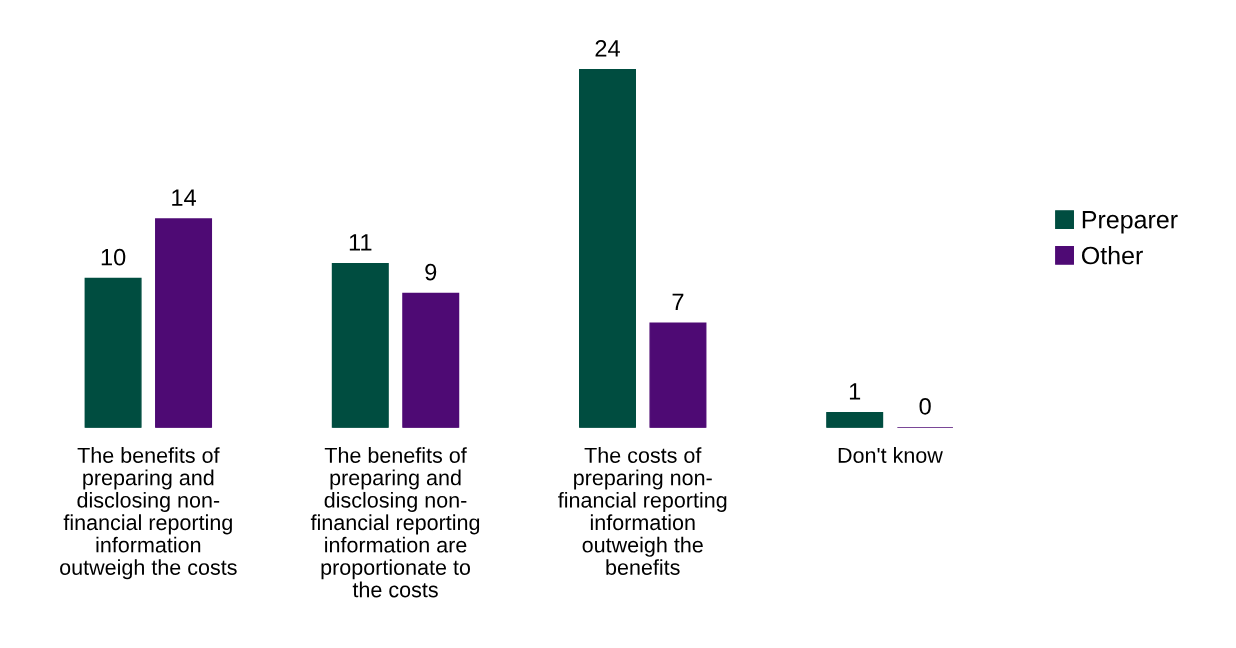  I want to click on x-tick-label: Don't know, so click(890, 455).